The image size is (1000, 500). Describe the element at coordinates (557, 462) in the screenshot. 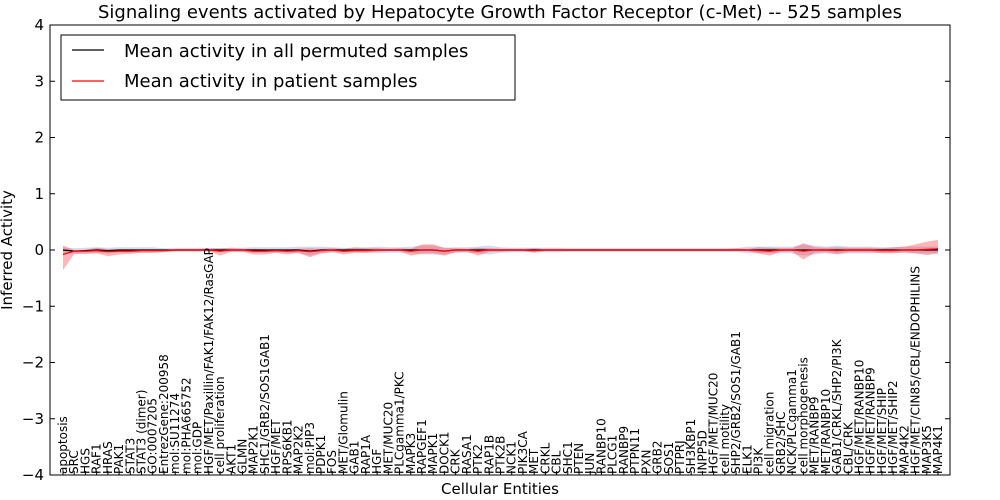

I see `x-tick-label: CBL` at that location.